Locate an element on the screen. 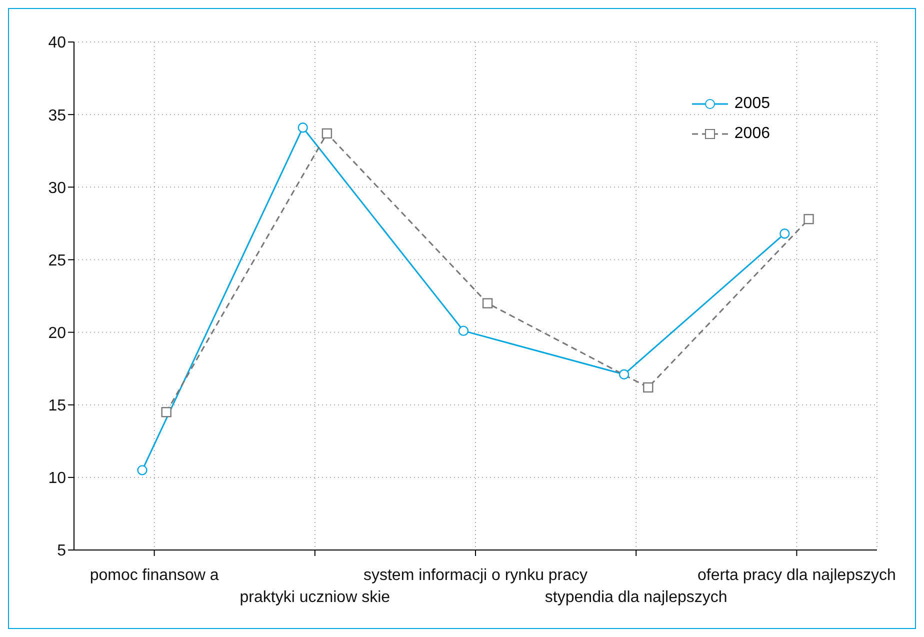 The width and height of the screenshot is (924, 637). x-tick-label: pomoc finansow a is located at coordinates (154, 575).